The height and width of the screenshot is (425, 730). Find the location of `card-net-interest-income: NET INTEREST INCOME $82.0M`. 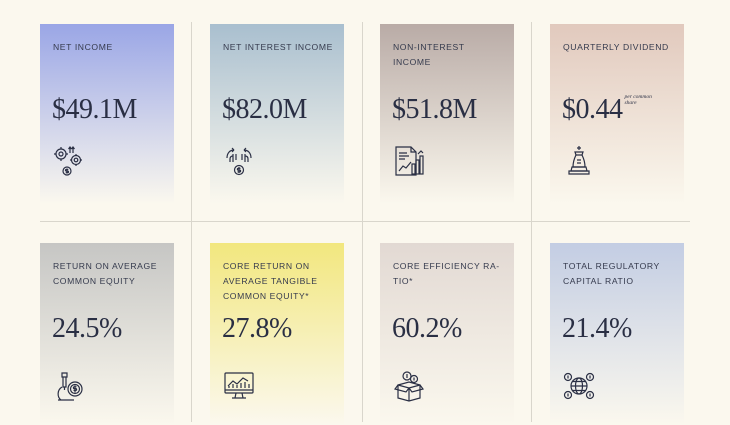

card-net-interest-income: NET INTEREST INCOME $82.0M is located at coordinates (277, 114).